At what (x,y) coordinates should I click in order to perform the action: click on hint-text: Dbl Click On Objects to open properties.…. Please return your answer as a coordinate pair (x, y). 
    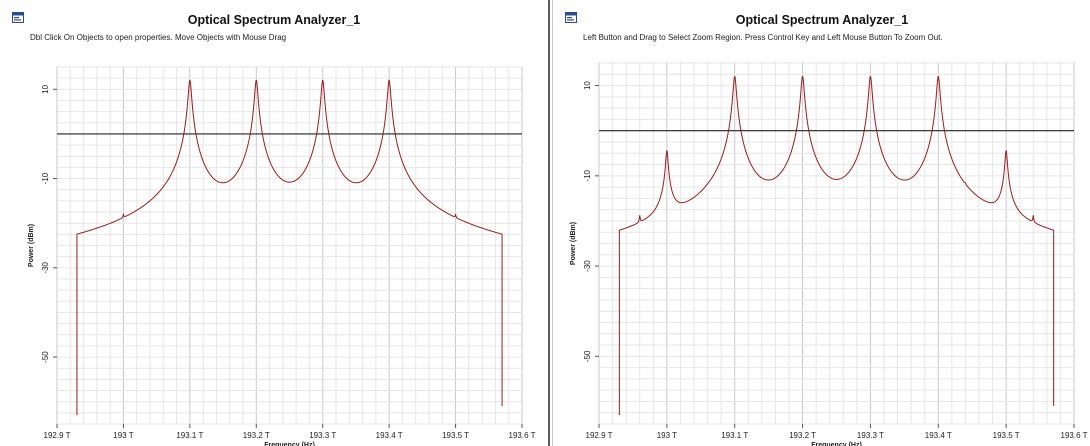
    Looking at the image, I should click on (158, 37).